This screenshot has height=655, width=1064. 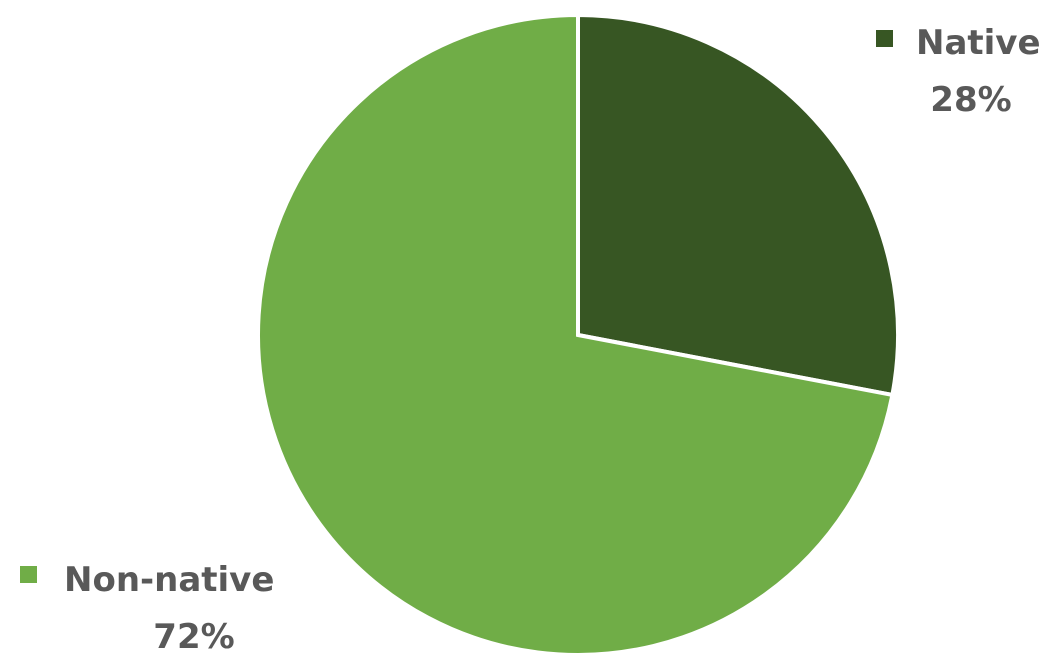 I want to click on legend-swatch-native, so click(x=884, y=38).